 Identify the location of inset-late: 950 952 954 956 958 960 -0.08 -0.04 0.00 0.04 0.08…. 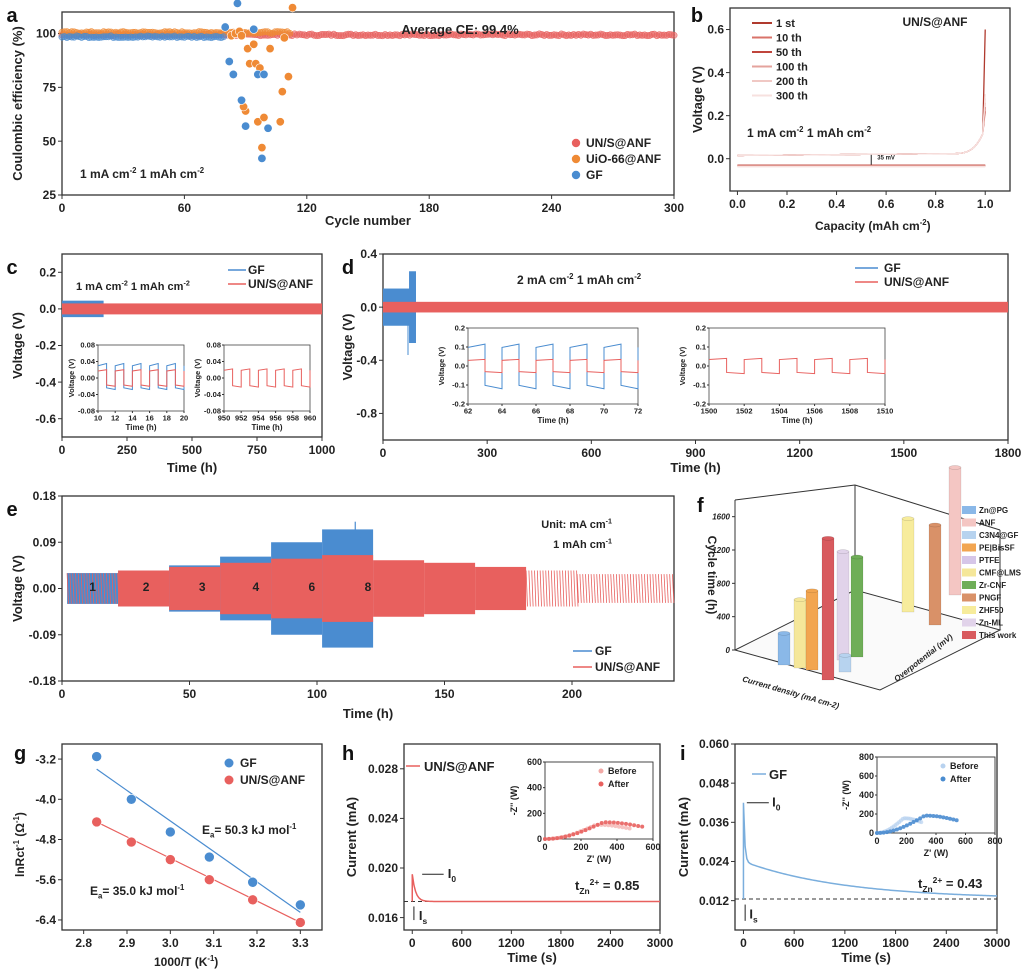
(254, 387).